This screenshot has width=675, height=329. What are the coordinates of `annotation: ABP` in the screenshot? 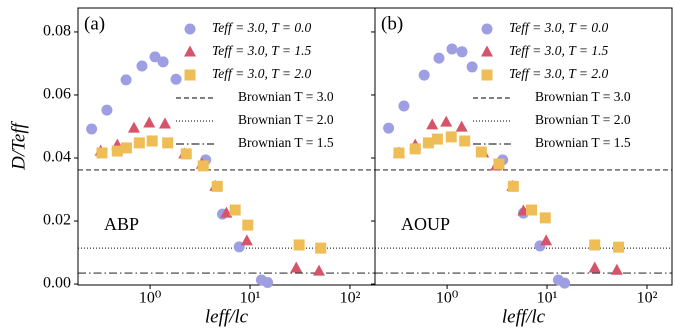 It's located at (121, 224).